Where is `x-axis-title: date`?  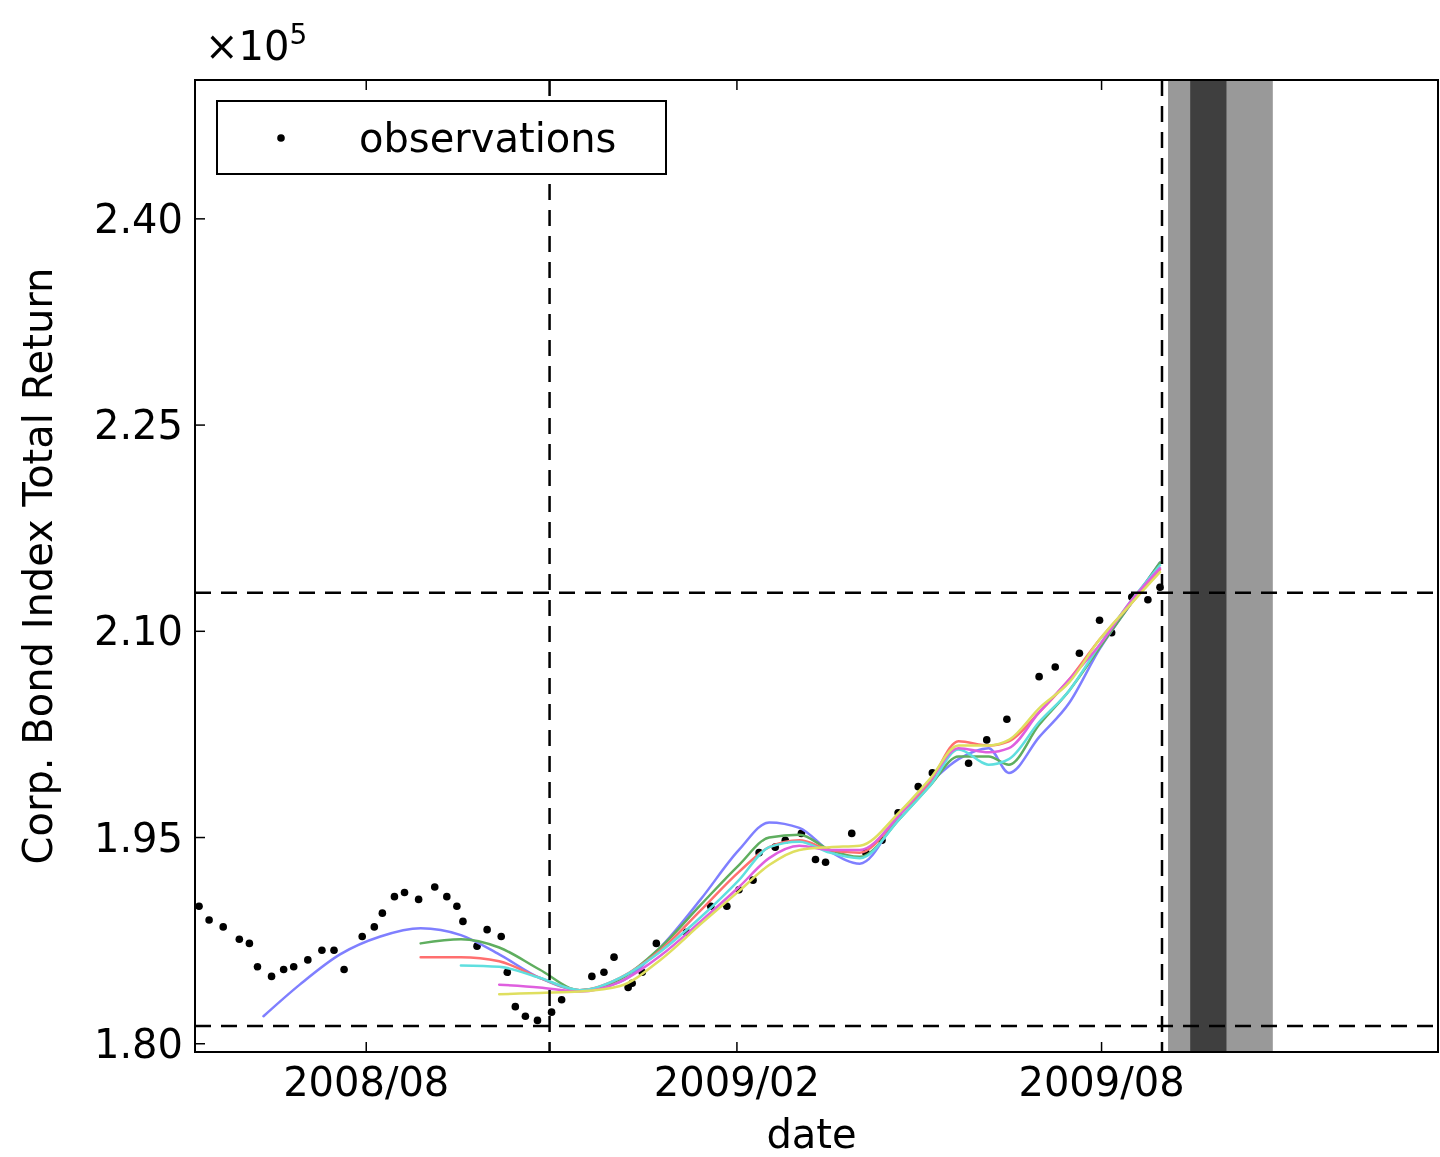 x-axis-title: date is located at coordinates (811, 1134).